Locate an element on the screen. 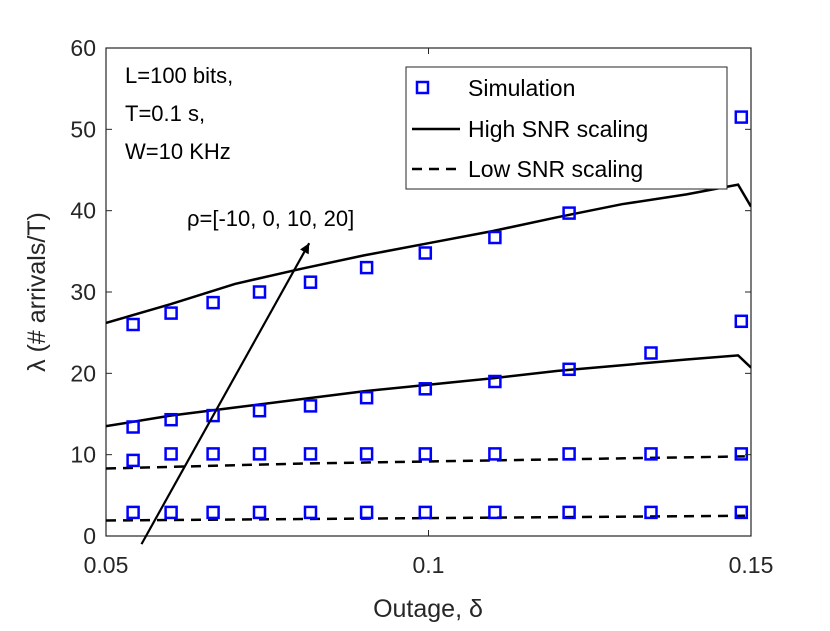  y-tick-label: 40 is located at coordinates (83, 211).